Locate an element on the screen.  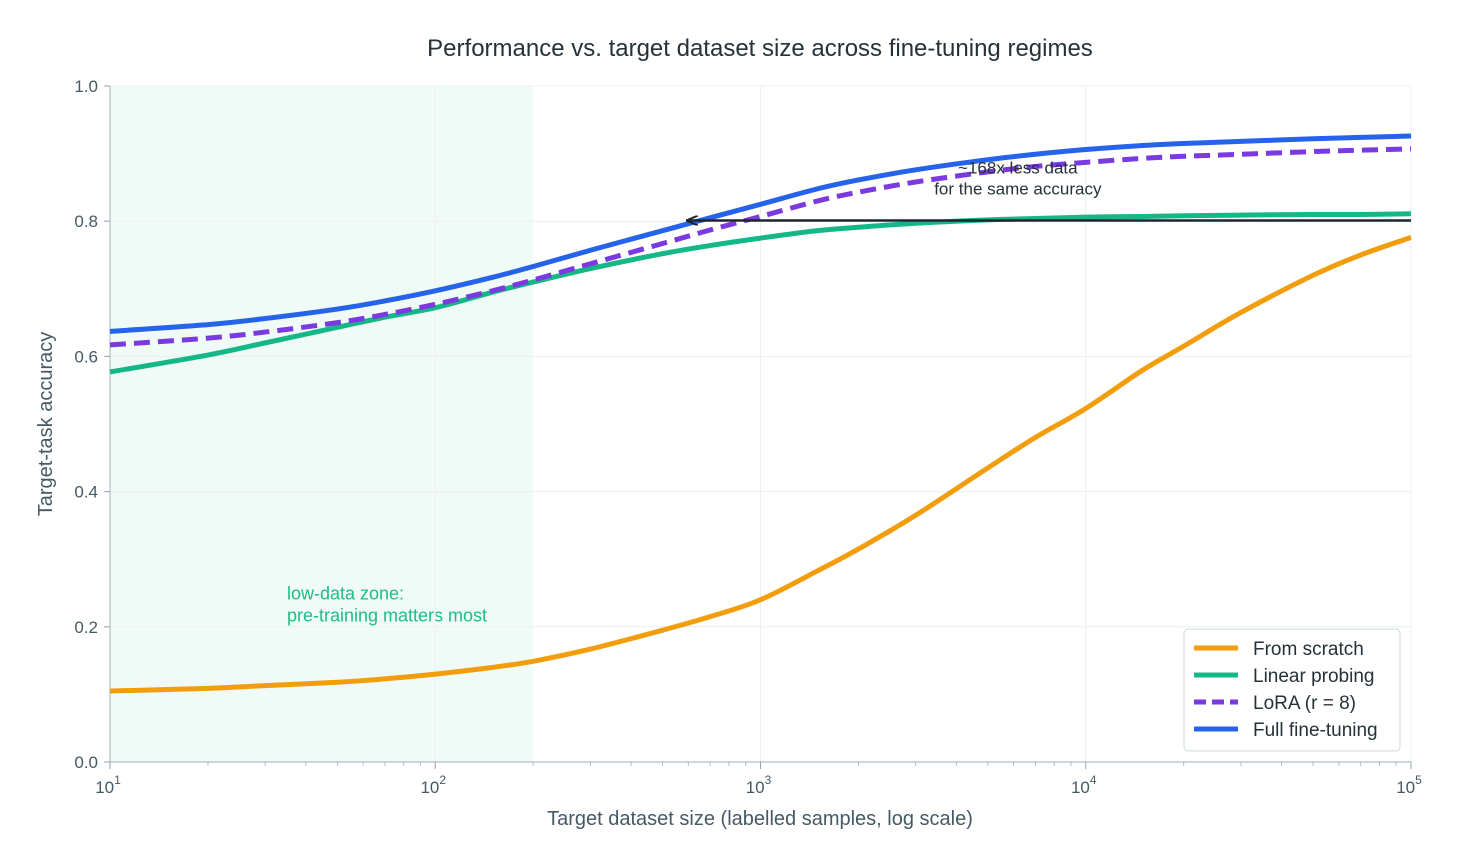
x-tick-label: 10² is located at coordinates (433, 785).